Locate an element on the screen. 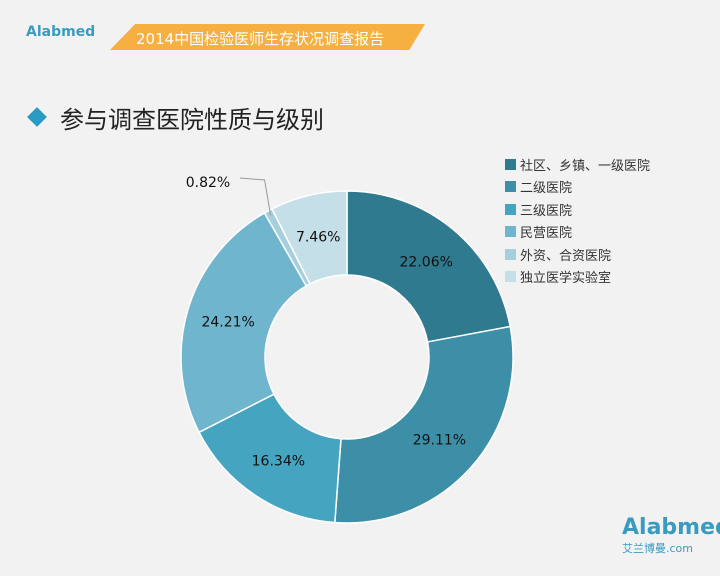 The height and width of the screenshot is (576, 720). legend: 社区、乡镇、一级医院 二级医院三级医院民营医院外资、合资医院 独立医学实验室 is located at coordinates (577, 220).